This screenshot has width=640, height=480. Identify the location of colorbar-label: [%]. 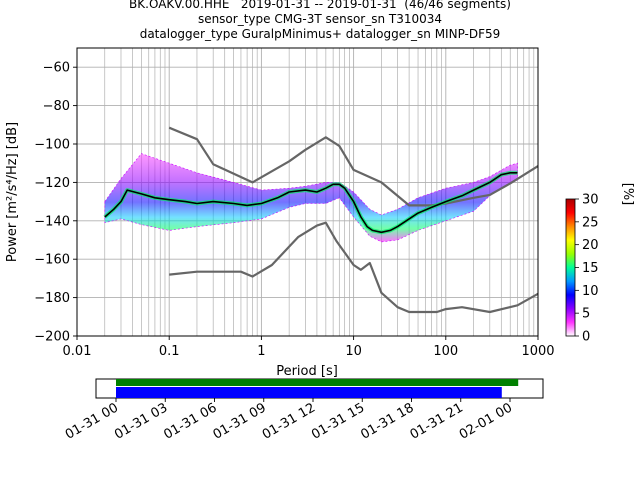
(627, 194).